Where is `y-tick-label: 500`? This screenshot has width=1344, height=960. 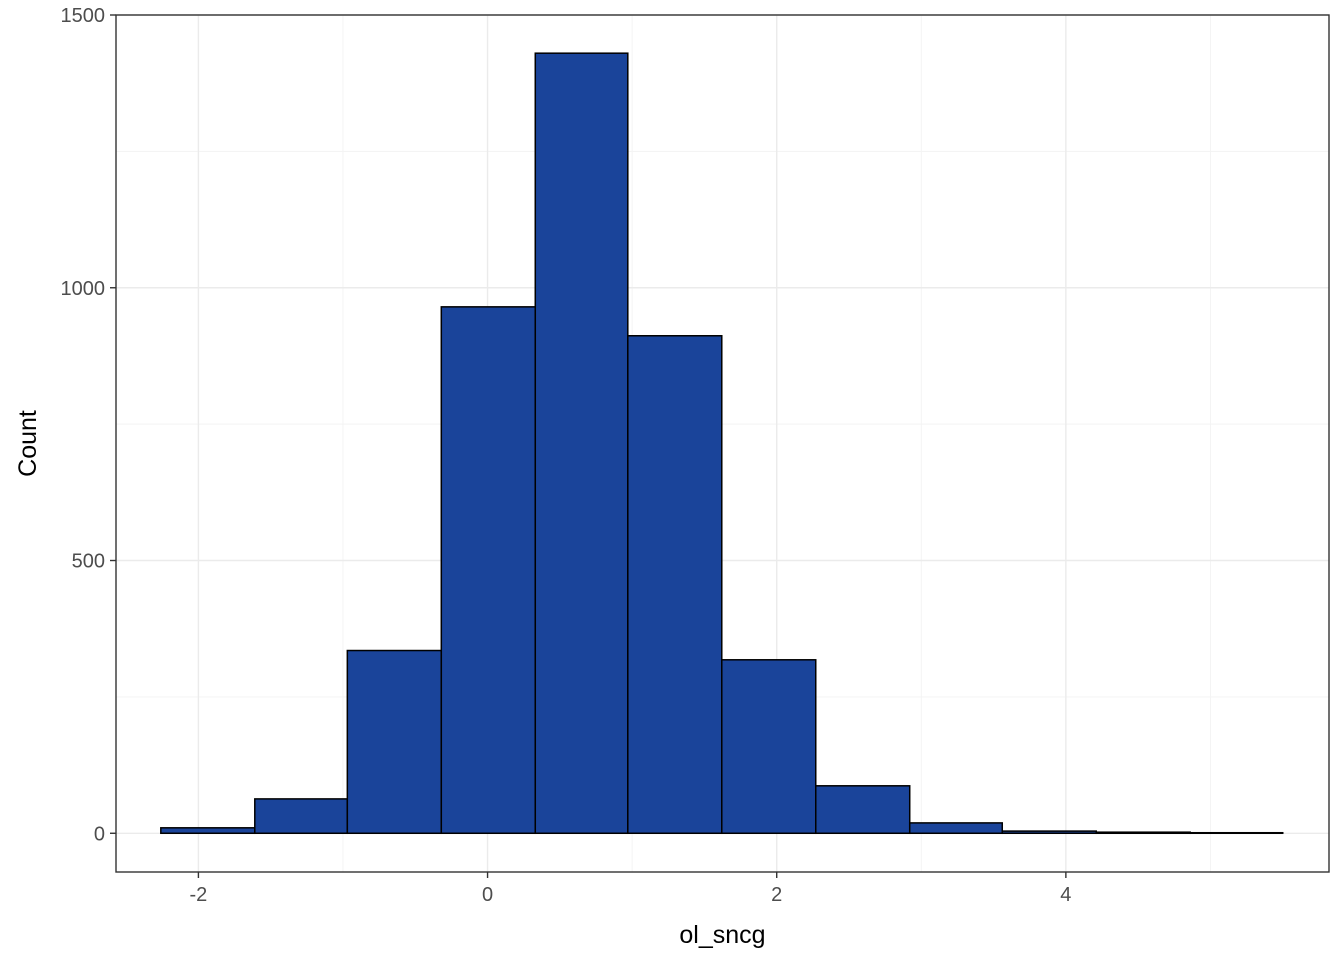
y-tick-label: 500 is located at coordinates (88, 562).